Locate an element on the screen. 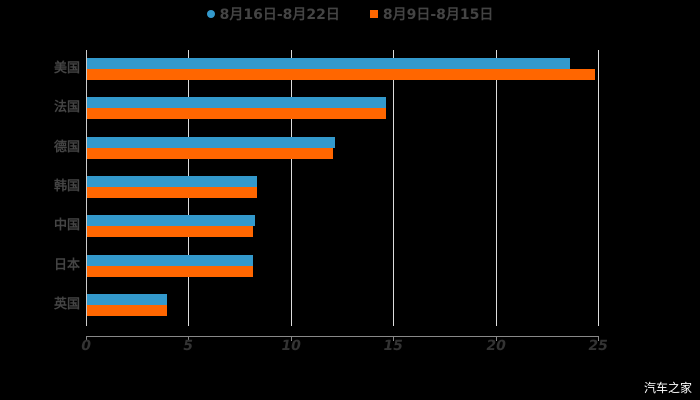 The height and width of the screenshot is (400, 700). watermark: 汽车之家 is located at coordinates (667, 388).